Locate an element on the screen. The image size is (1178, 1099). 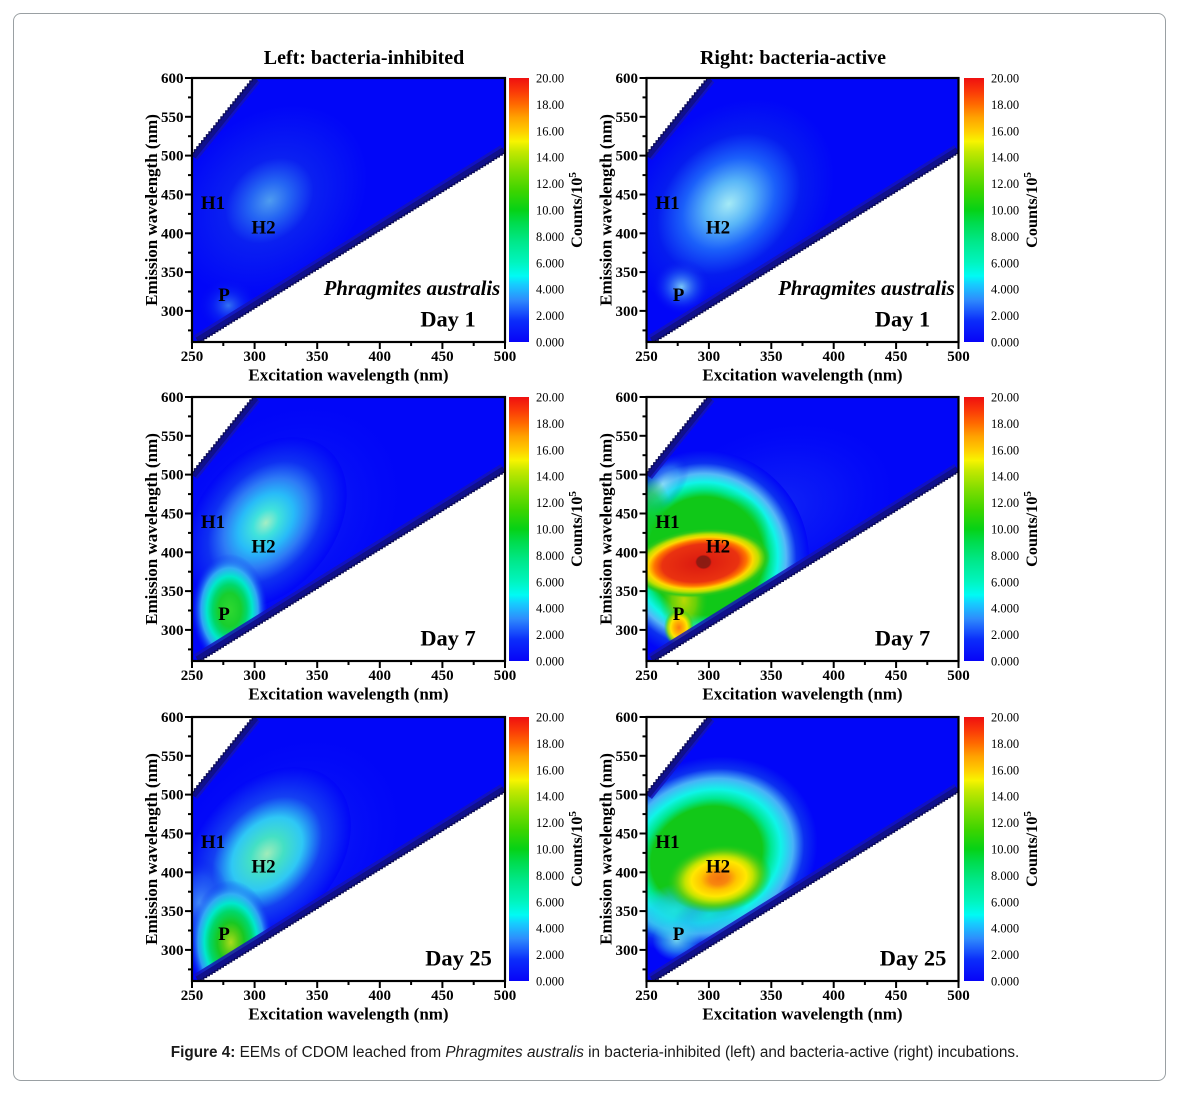
svg-text: Day 25 is located at coordinates (458, 958).